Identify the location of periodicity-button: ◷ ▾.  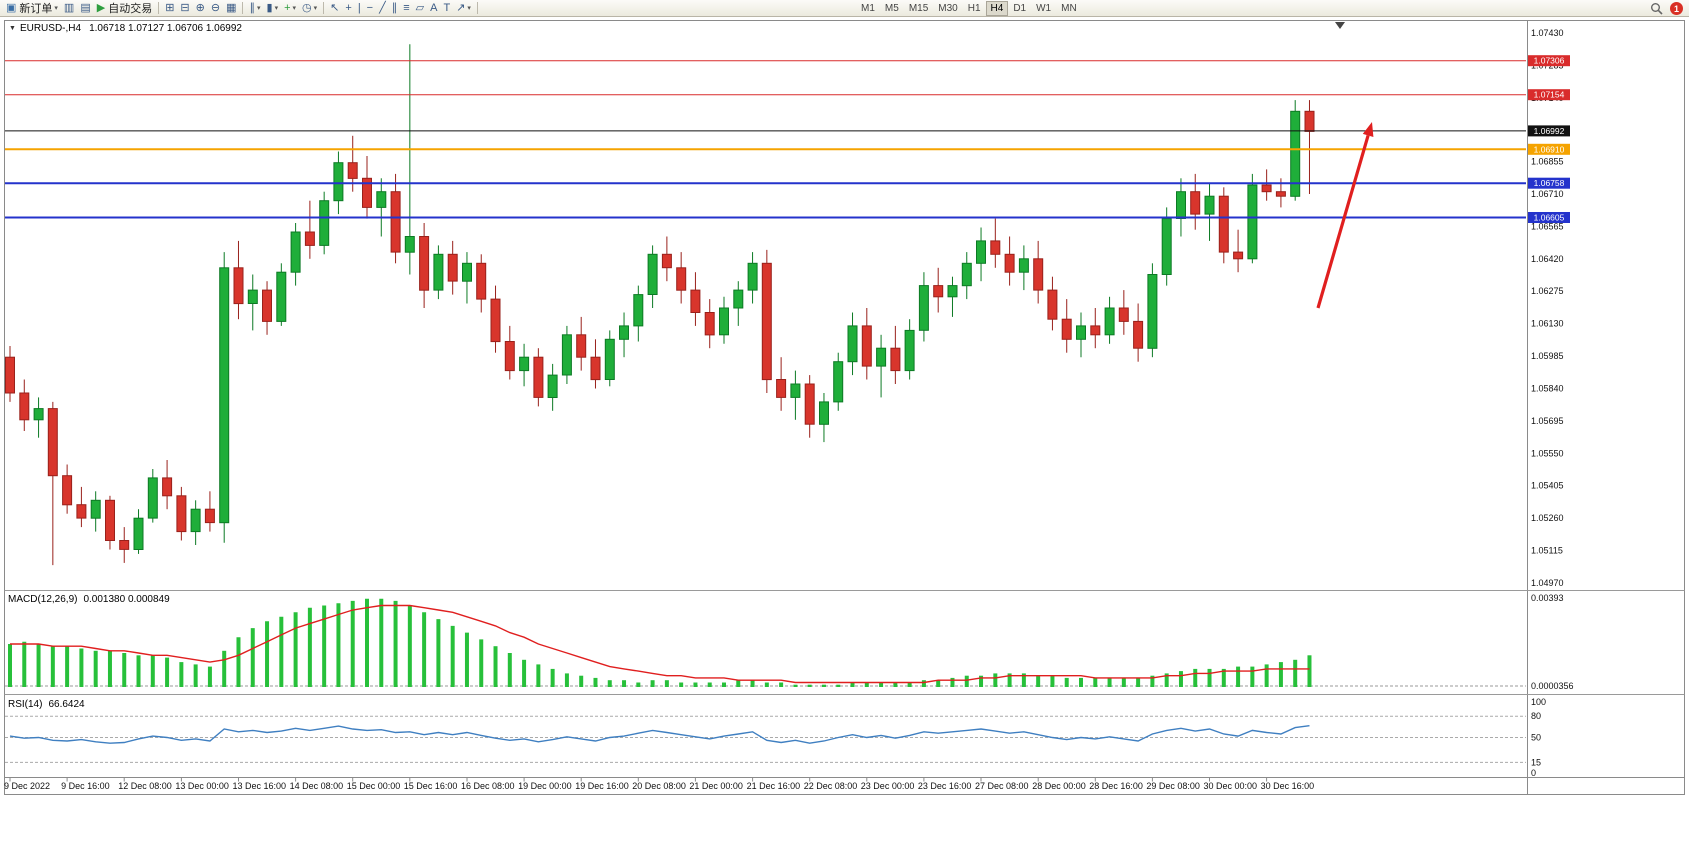
(309, 8).